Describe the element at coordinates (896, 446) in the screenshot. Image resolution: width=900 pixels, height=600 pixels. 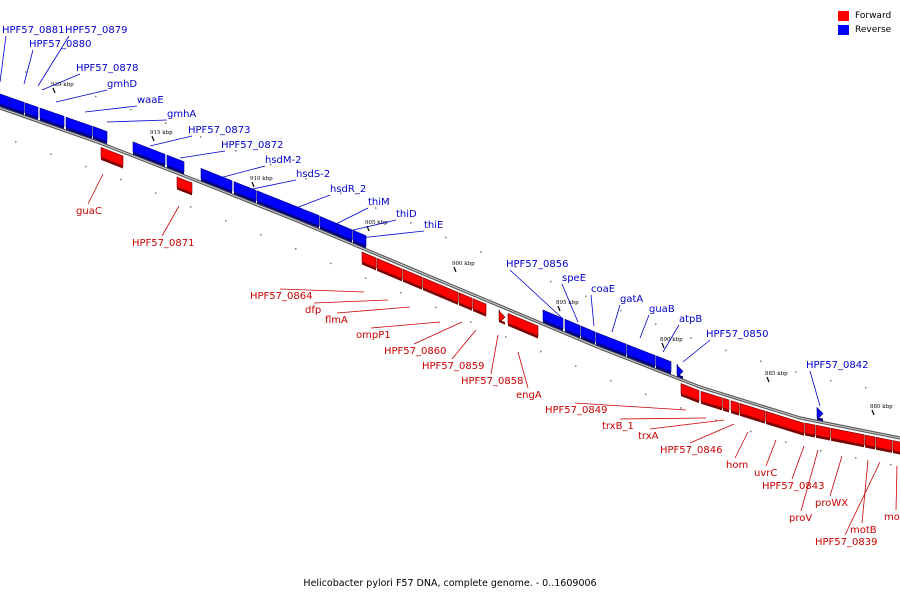
I see `gene-block-mota` at that location.